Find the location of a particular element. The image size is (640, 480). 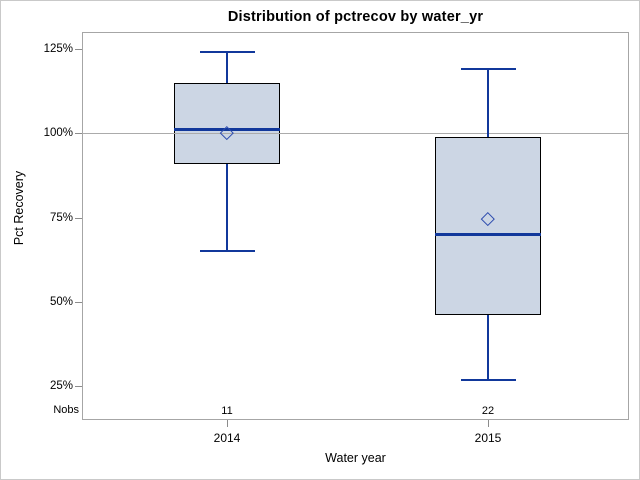

x-category-label: 2015 is located at coordinates (488, 438).